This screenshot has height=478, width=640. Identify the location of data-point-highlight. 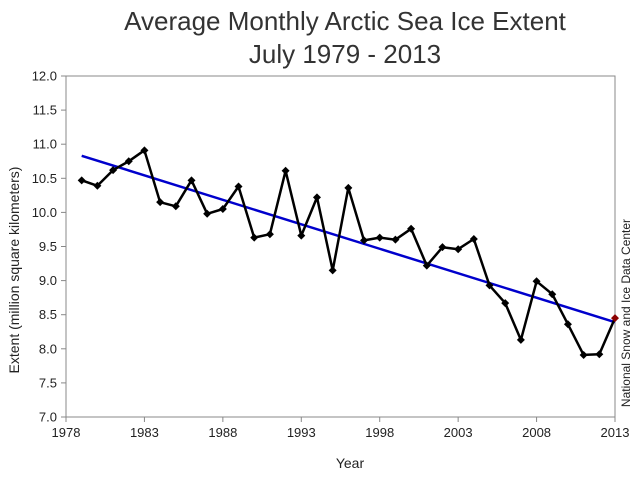
(615, 318).